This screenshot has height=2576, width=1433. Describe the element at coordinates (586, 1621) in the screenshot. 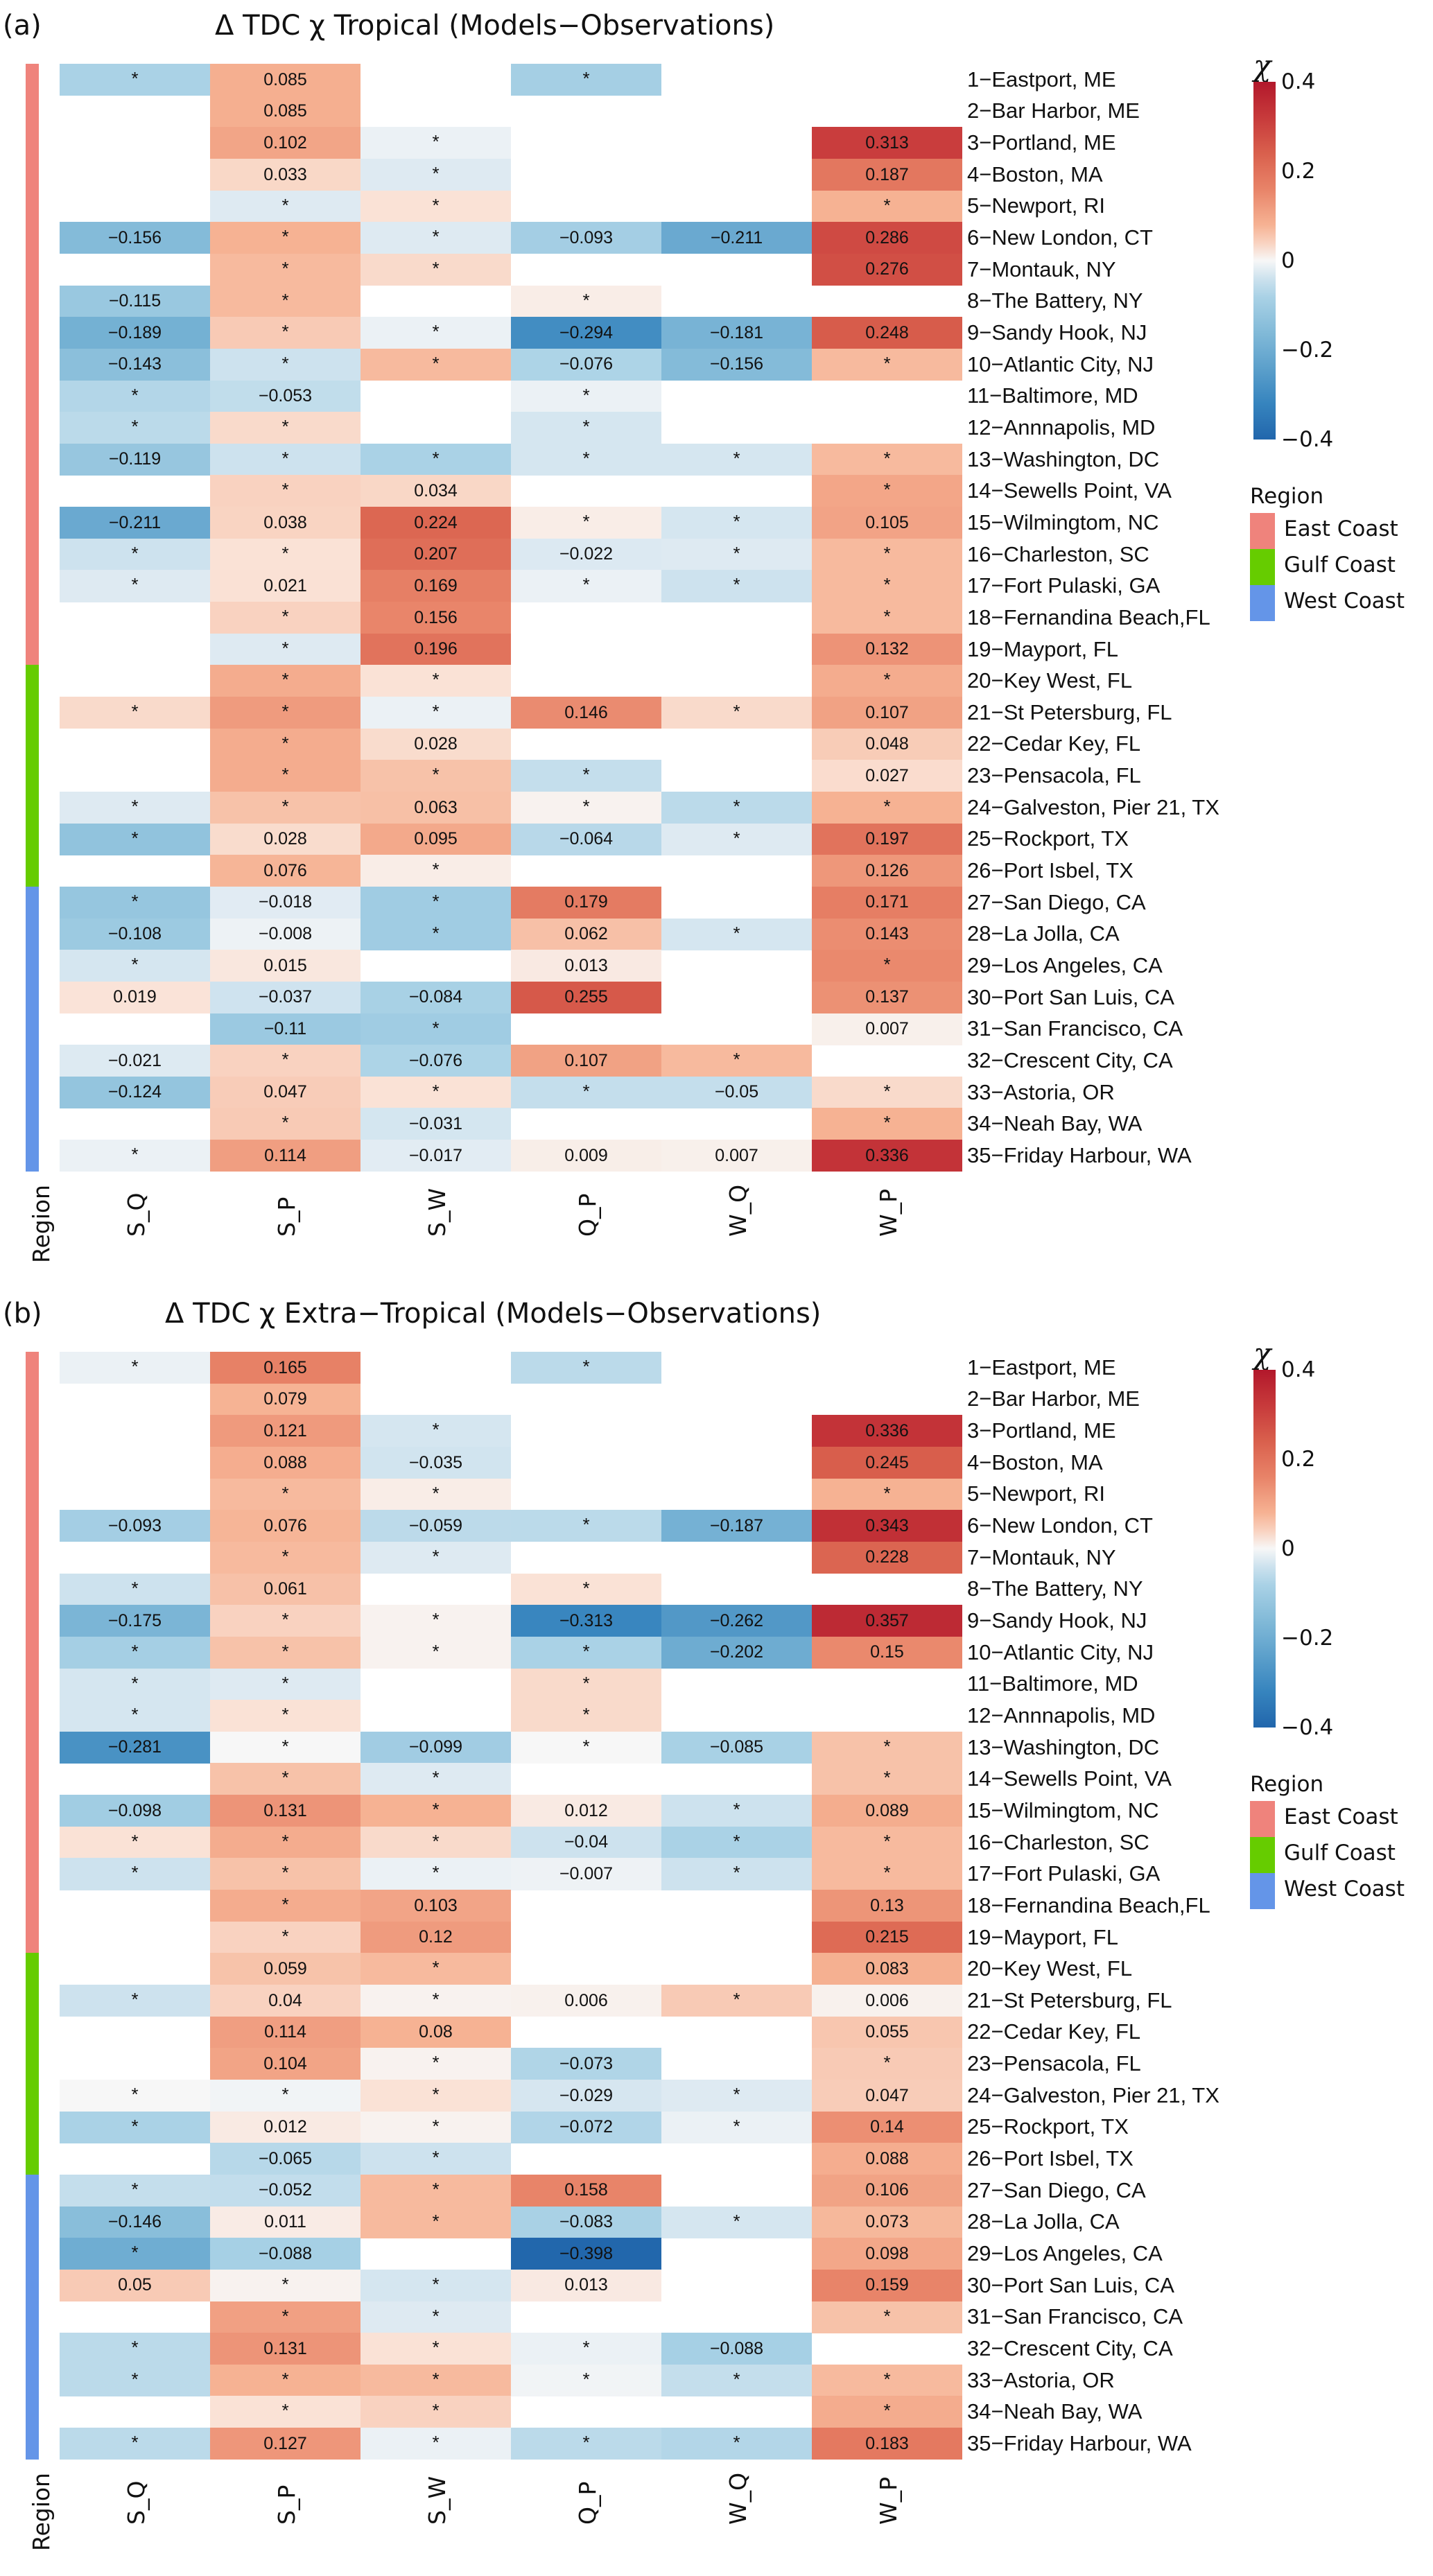

I see `heatmap-cell: −0.313` at that location.